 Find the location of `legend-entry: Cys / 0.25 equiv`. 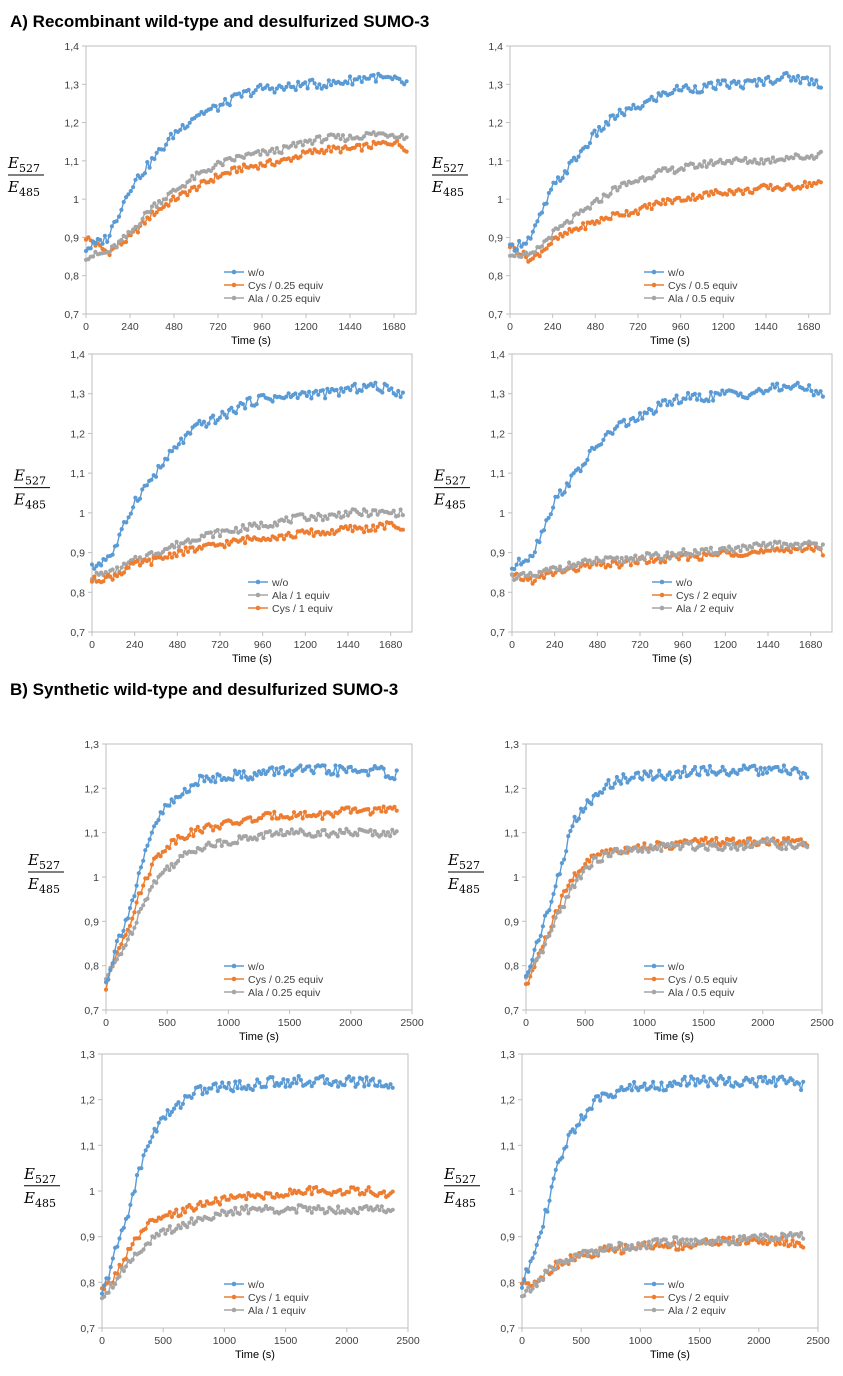

legend-entry: Cys / 0.25 equiv is located at coordinates (274, 980).